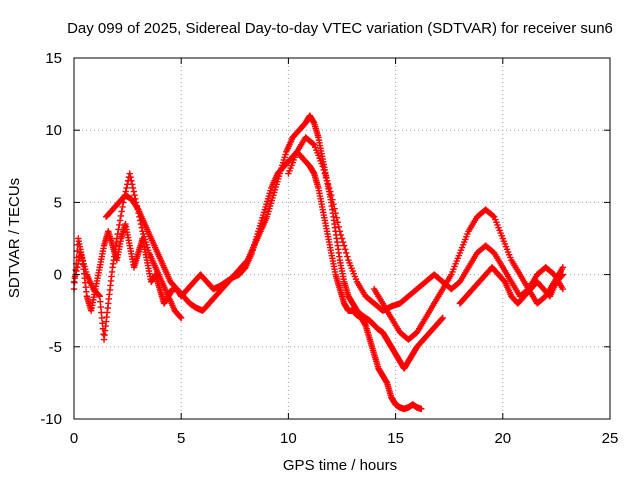  What do you see at coordinates (502, 438) in the screenshot?
I see `x-tick-label: 20` at bounding box center [502, 438].